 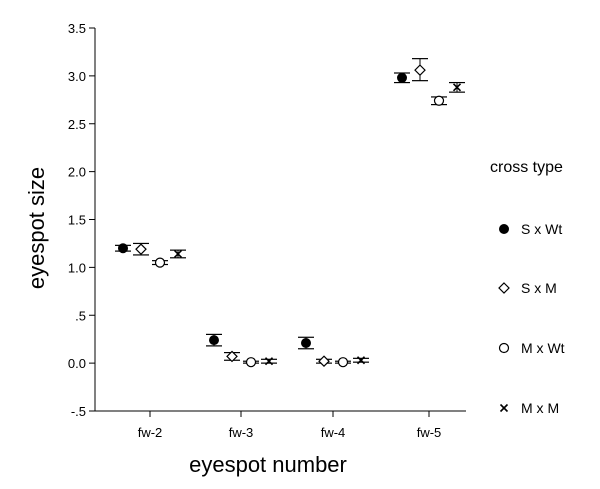 What do you see at coordinates (77, 172) in the screenshot?
I see `y-tick-label: 2.0` at bounding box center [77, 172].